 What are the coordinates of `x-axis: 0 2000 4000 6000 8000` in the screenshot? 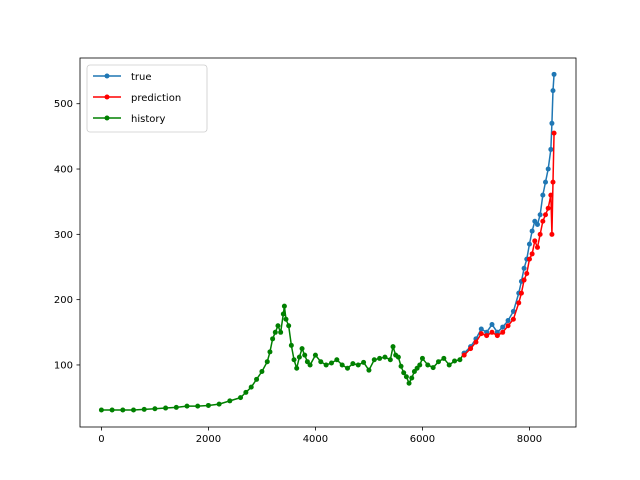 It's located at (320, 436).